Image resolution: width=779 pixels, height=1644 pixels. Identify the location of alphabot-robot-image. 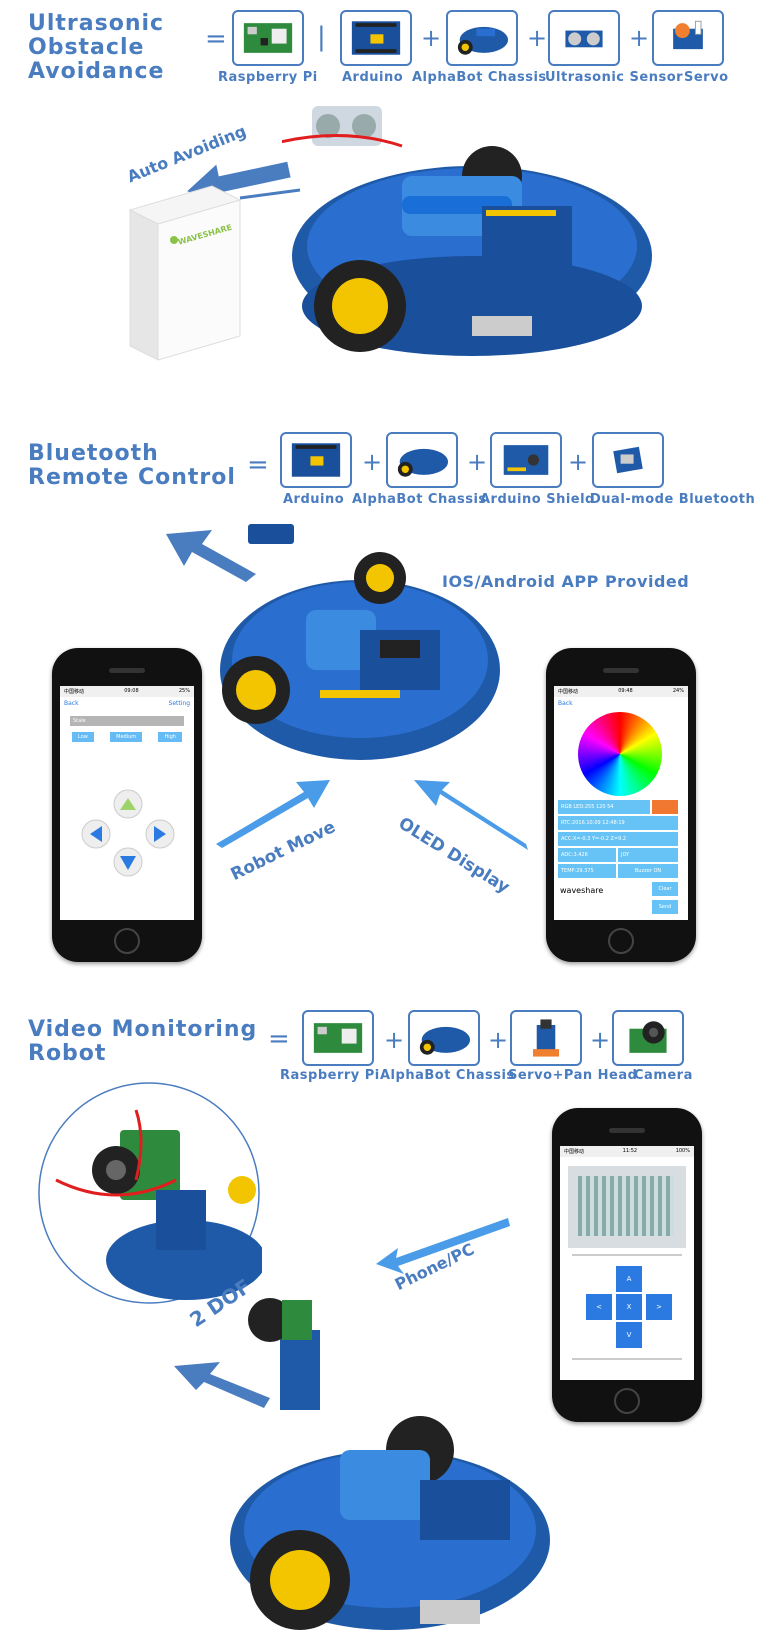
(467, 231).